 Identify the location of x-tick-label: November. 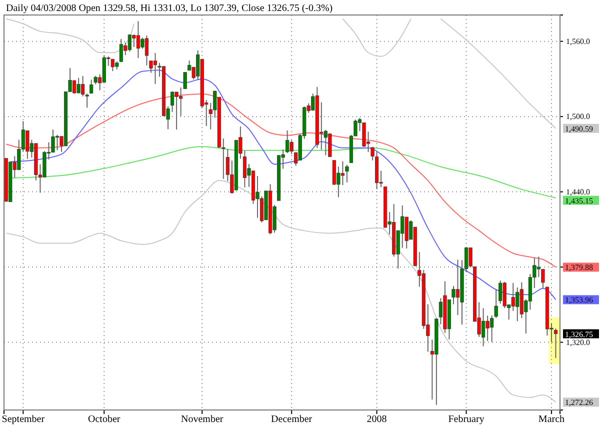
(202, 419).